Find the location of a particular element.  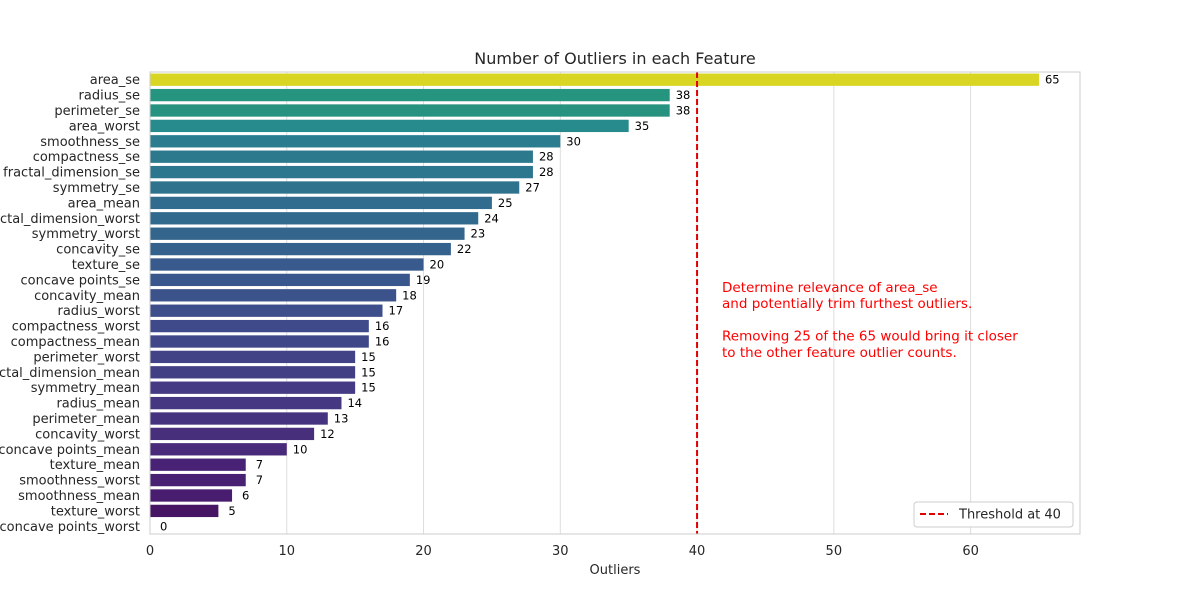

x-tick-labels: 0 10 20 30 40 50 60 is located at coordinates (562, 551).